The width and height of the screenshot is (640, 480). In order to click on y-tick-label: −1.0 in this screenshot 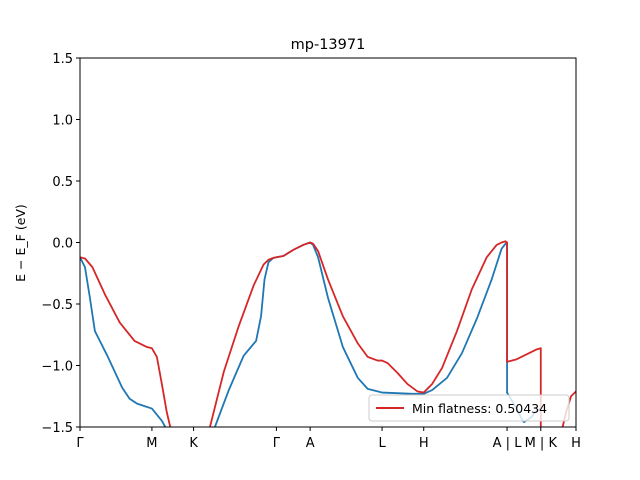, I will do `click(57, 367)`.